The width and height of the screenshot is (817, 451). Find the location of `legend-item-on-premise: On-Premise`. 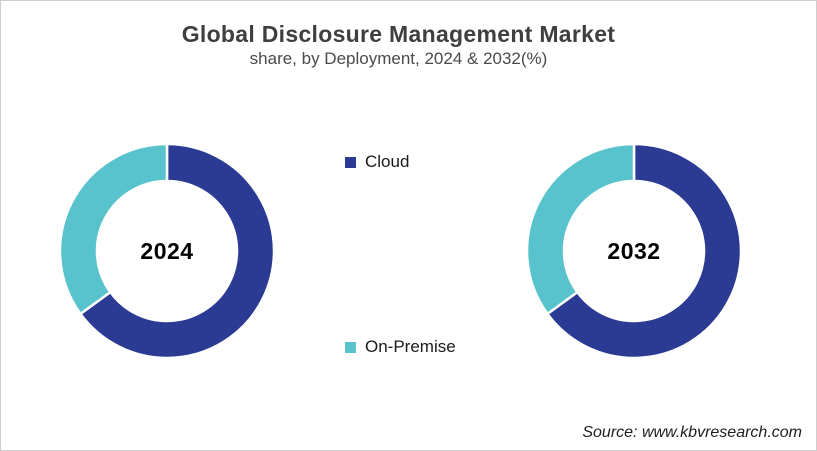

legend-item-on-premise: On-Premise is located at coordinates (400, 347).